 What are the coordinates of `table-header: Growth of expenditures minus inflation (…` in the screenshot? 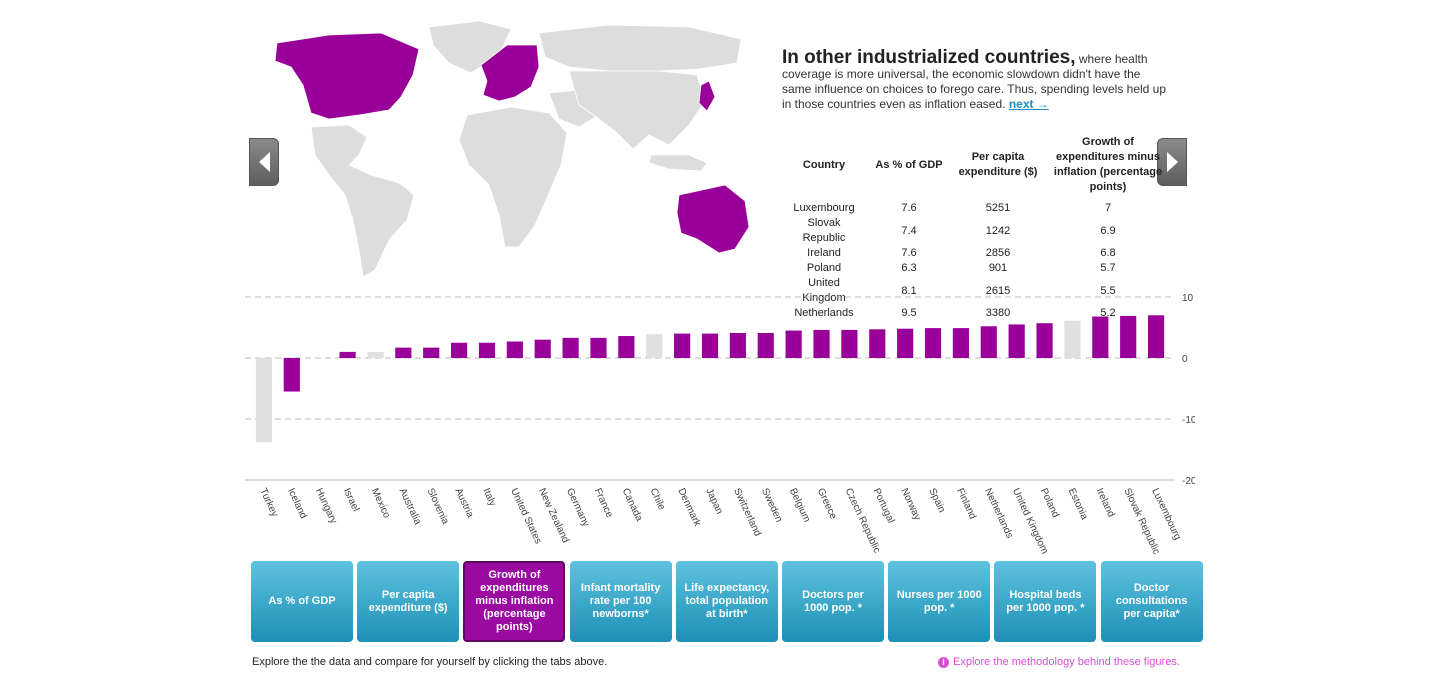 It's located at (1108, 164).